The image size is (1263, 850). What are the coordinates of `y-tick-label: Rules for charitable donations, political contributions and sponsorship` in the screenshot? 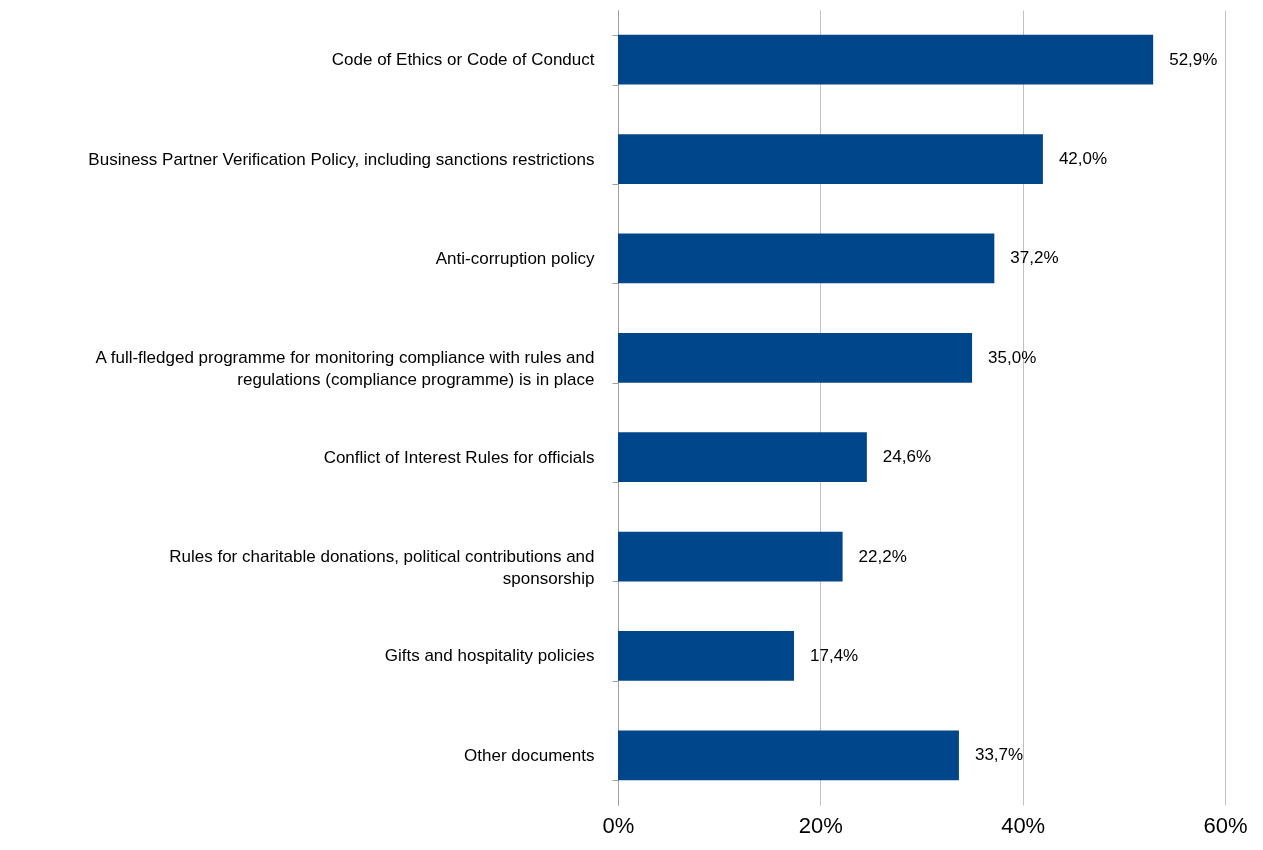 It's located at (382, 568).